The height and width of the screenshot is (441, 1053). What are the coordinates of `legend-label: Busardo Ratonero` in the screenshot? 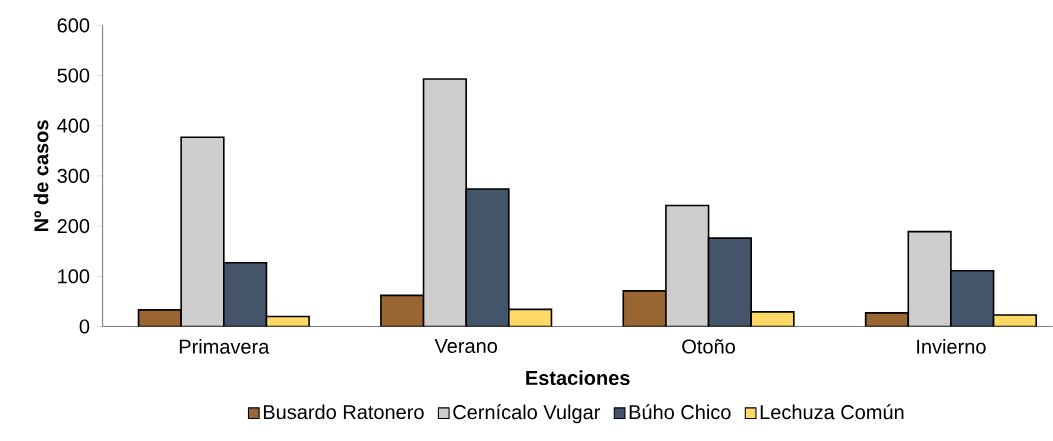 It's located at (343, 412).